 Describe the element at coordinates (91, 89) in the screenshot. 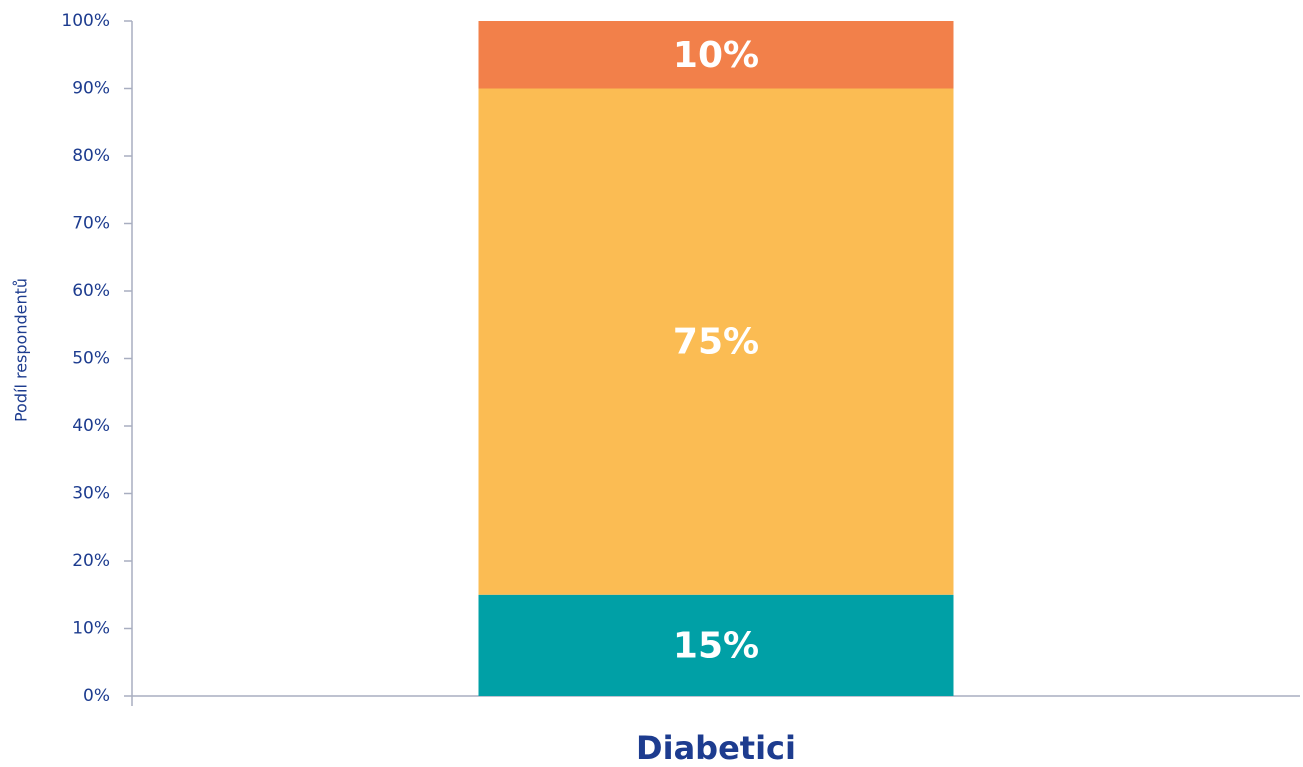

I see `y-tick-label: 90%` at that location.